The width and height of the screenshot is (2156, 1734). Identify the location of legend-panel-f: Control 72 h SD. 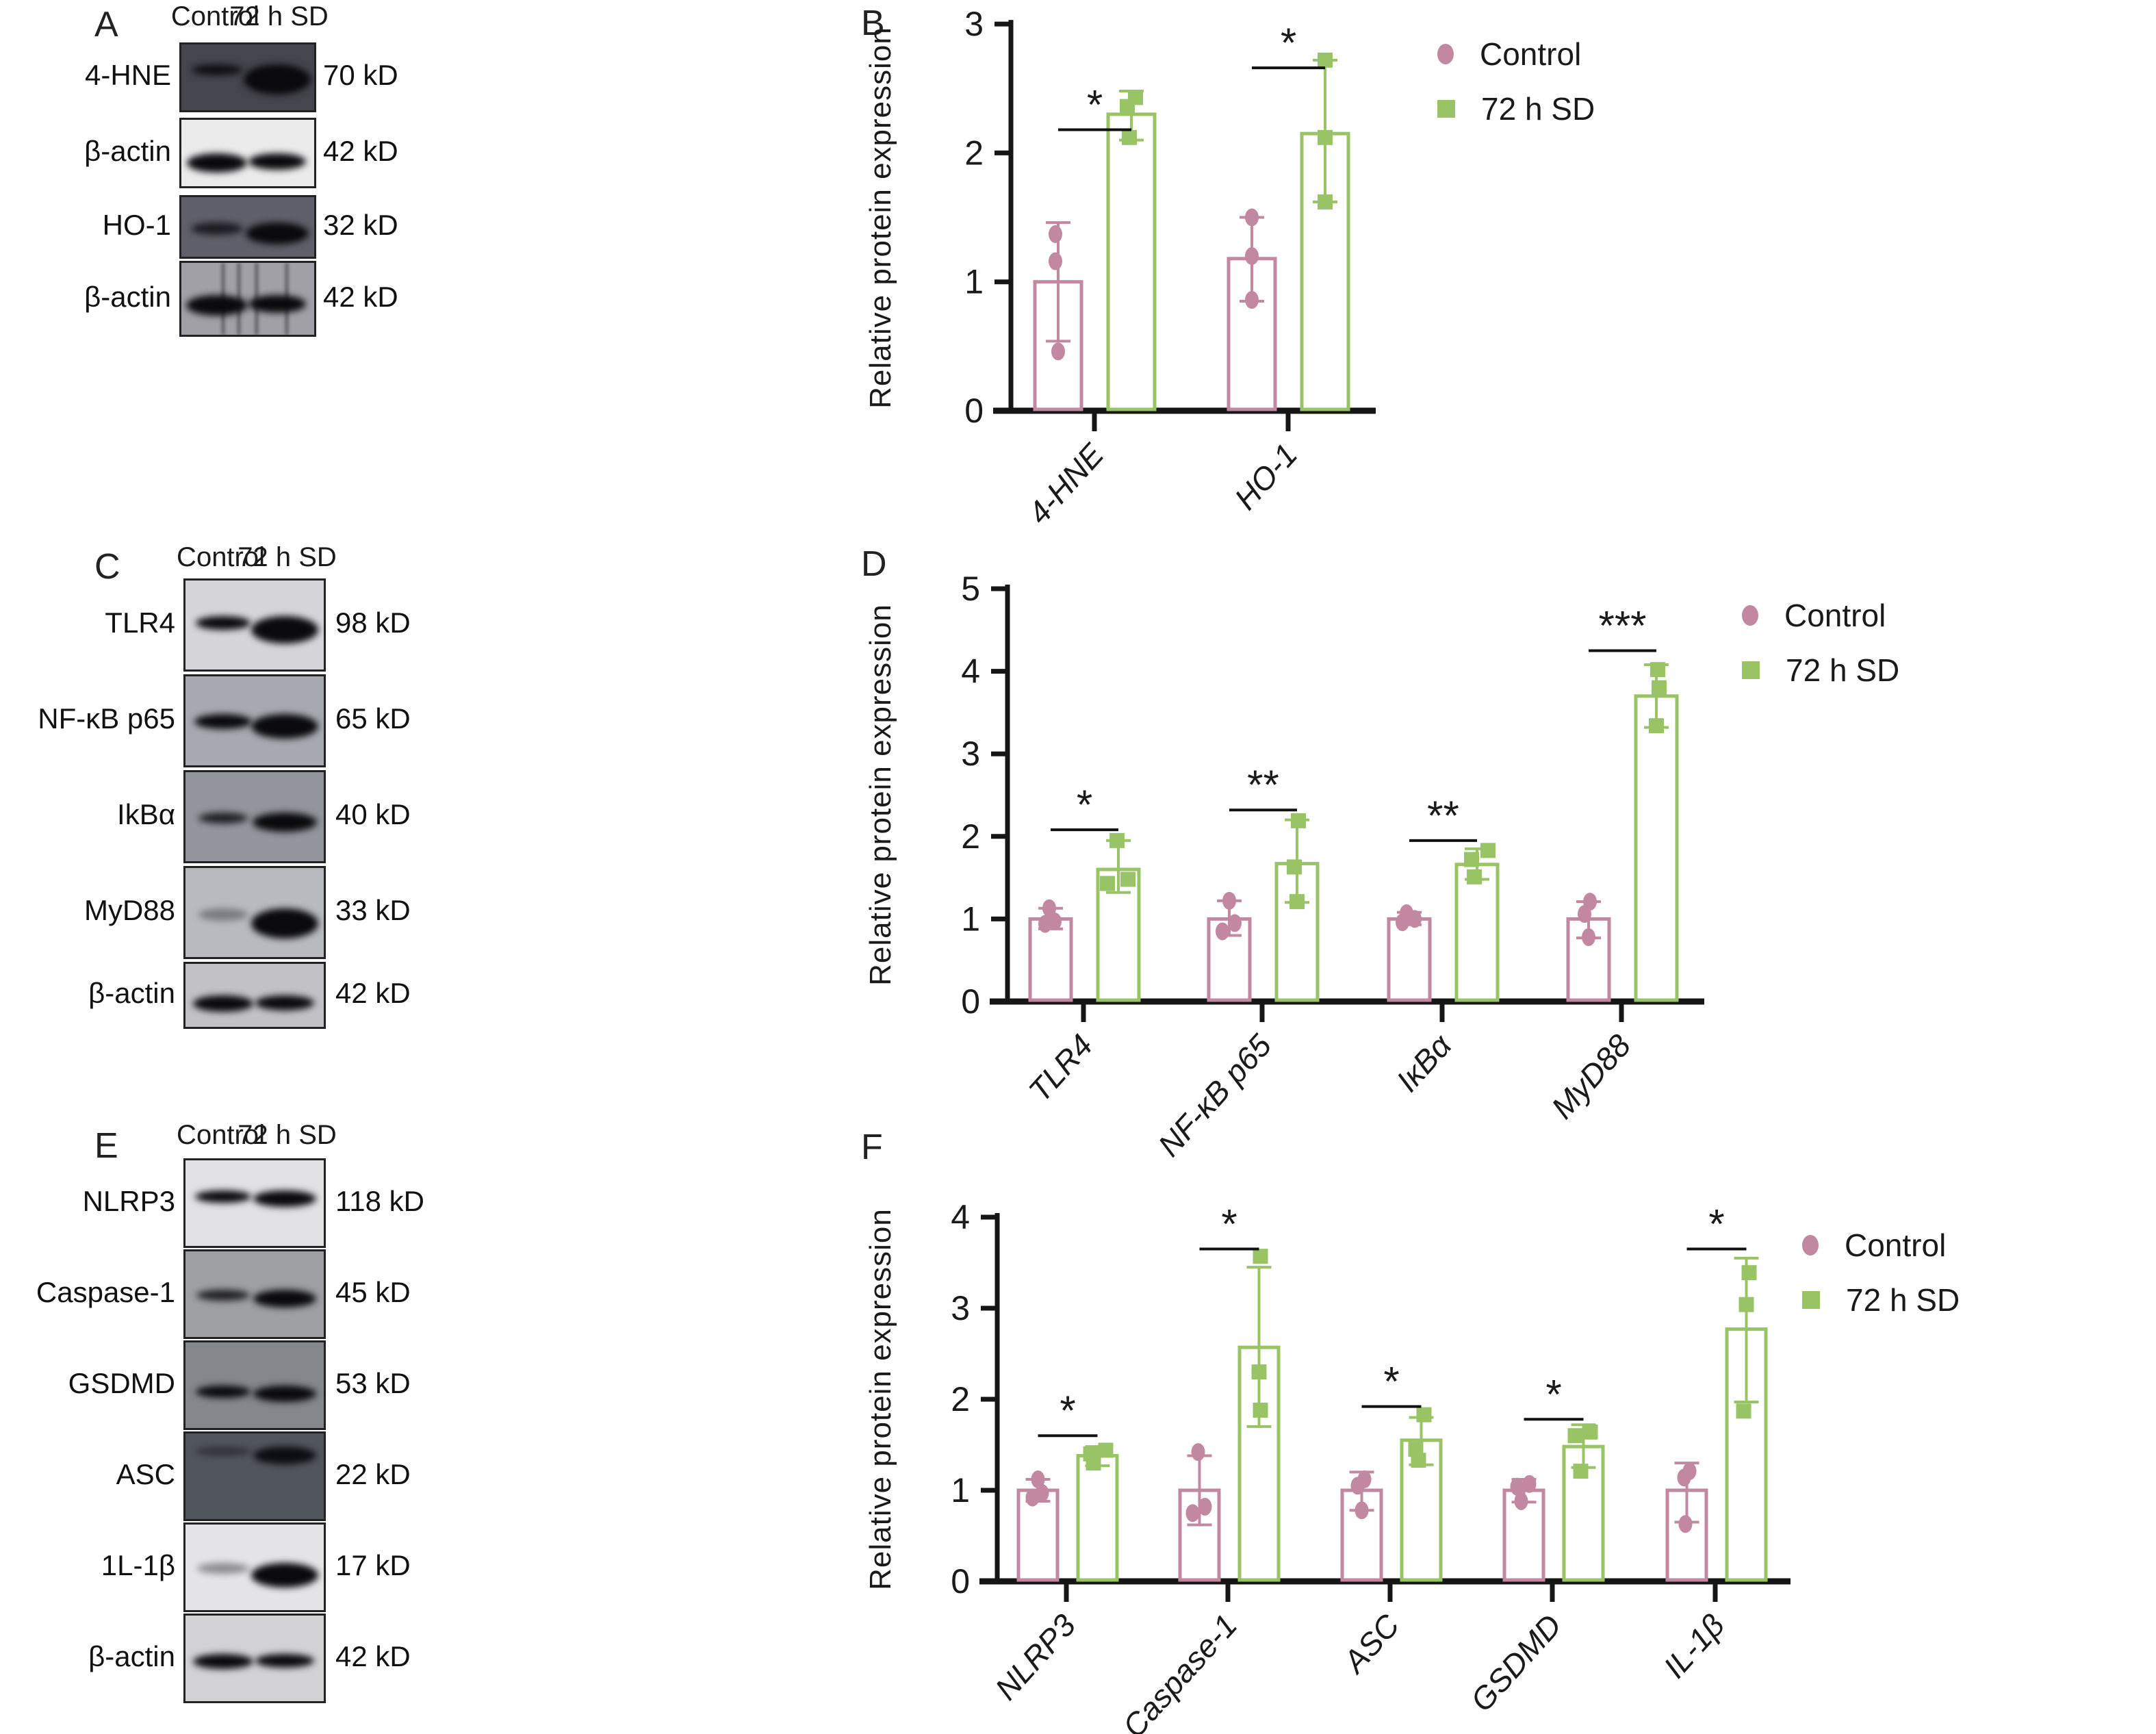
(1881, 1272).